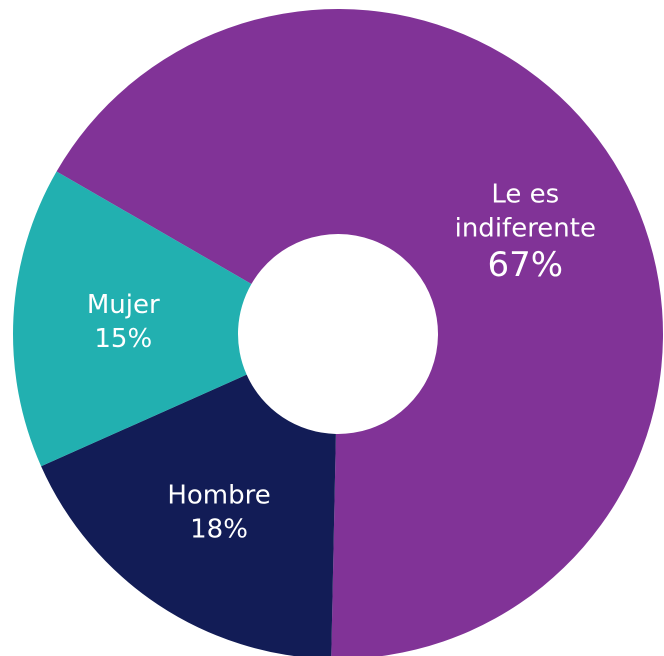 This screenshot has height=656, width=664. Describe the element at coordinates (525, 211) in the screenshot. I see `slice-label: Le es indiferente` at that location.